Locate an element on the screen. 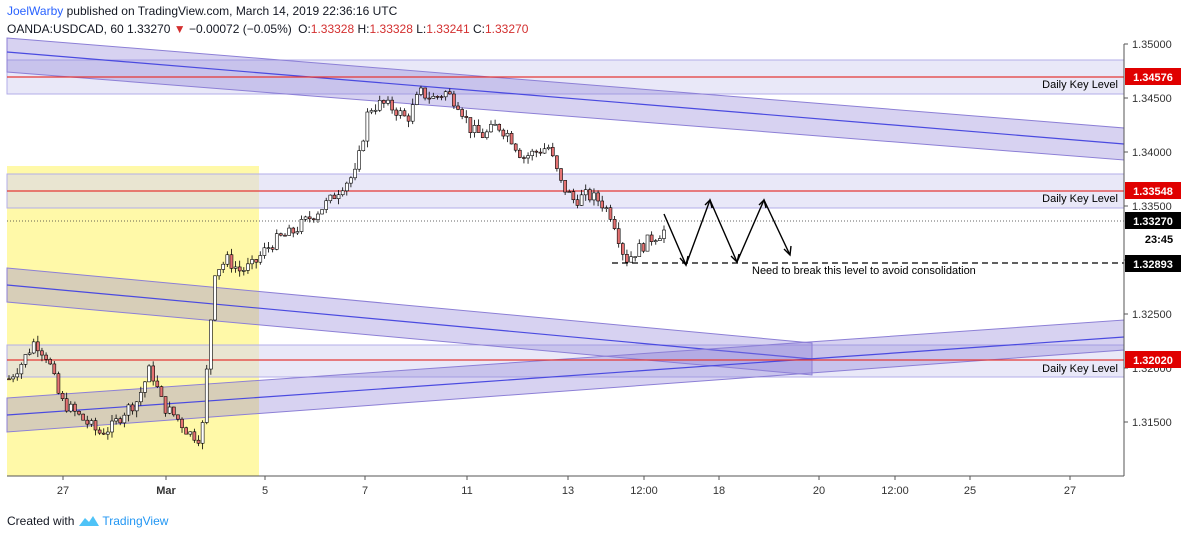  axis-label-key-middle-bg is located at coordinates (1153, 190).